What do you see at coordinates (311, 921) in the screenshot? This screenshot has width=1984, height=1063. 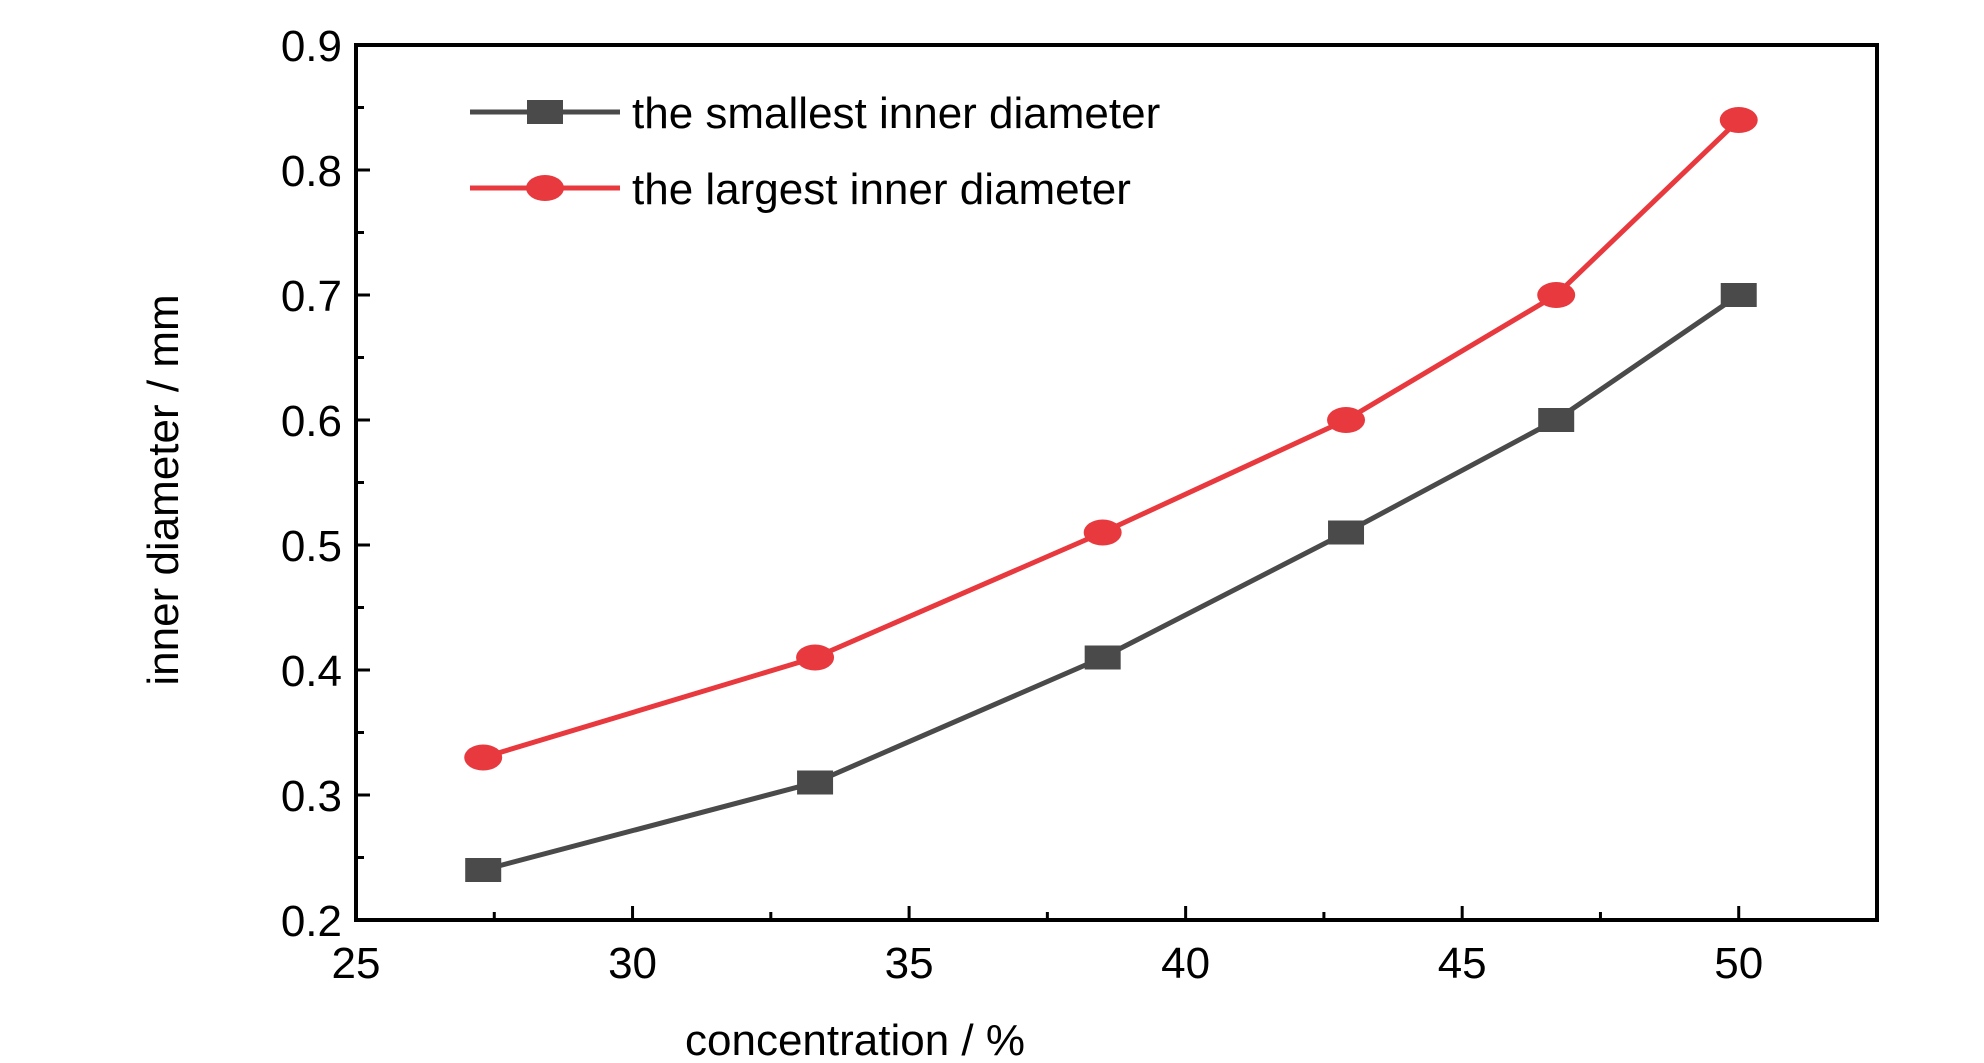 I see `y-tick-label: 0.2` at bounding box center [311, 921].